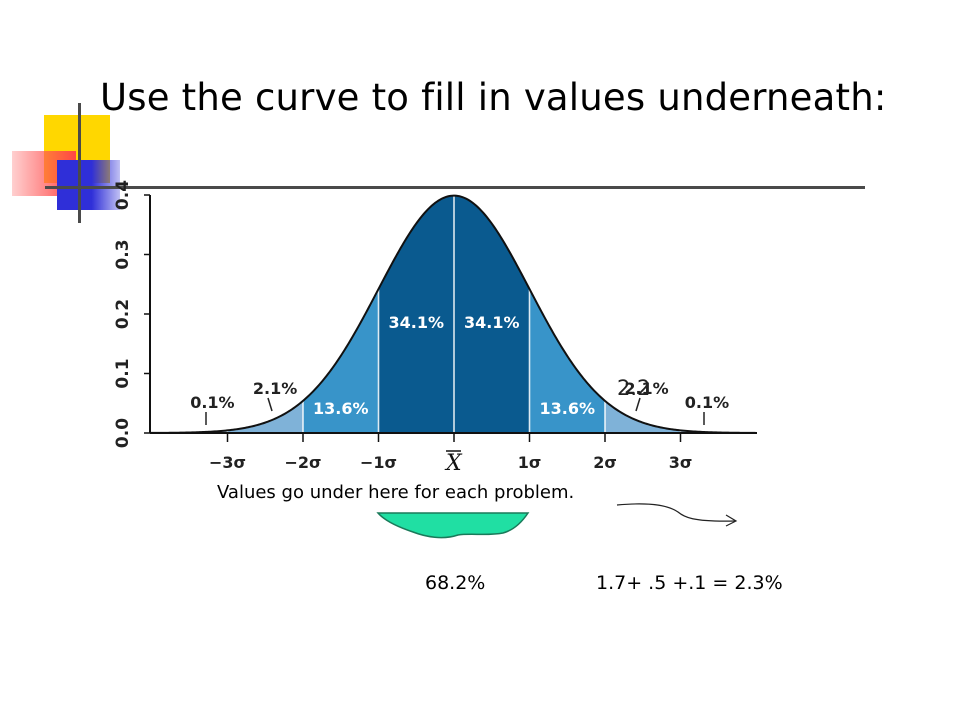  I want to click on y-tick-label: 0.0, so click(123, 433).